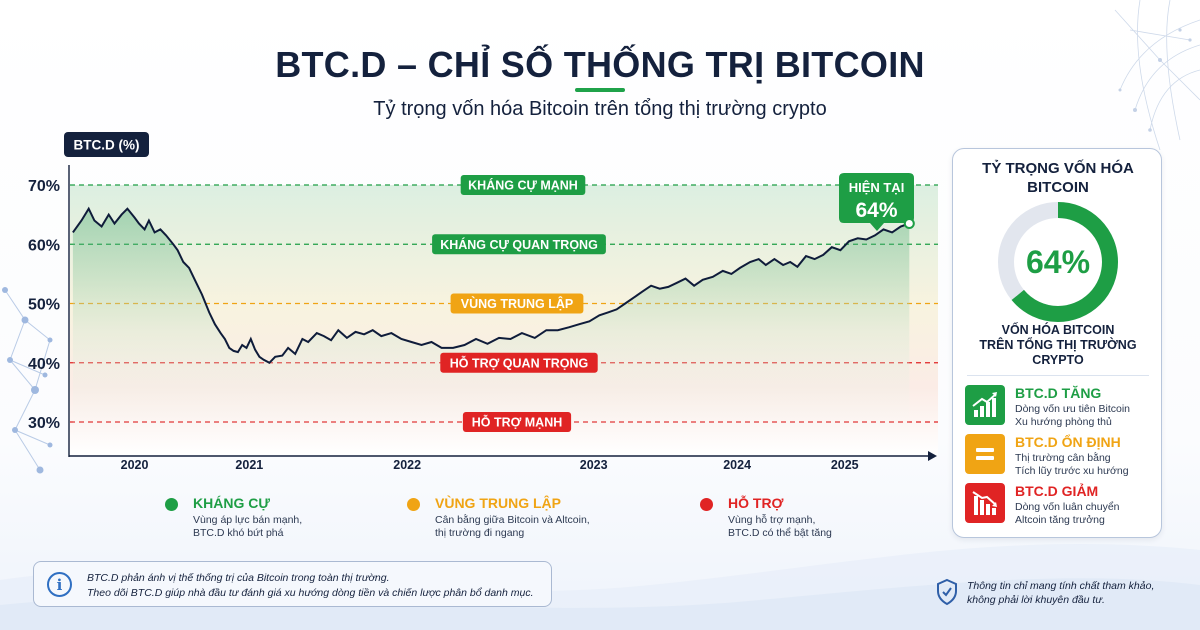 The height and width of the screenshot is (630, 1200). I want to click on stat-stable-title: BTC.D ỔN ĐỊNH, so click(1068, 442).